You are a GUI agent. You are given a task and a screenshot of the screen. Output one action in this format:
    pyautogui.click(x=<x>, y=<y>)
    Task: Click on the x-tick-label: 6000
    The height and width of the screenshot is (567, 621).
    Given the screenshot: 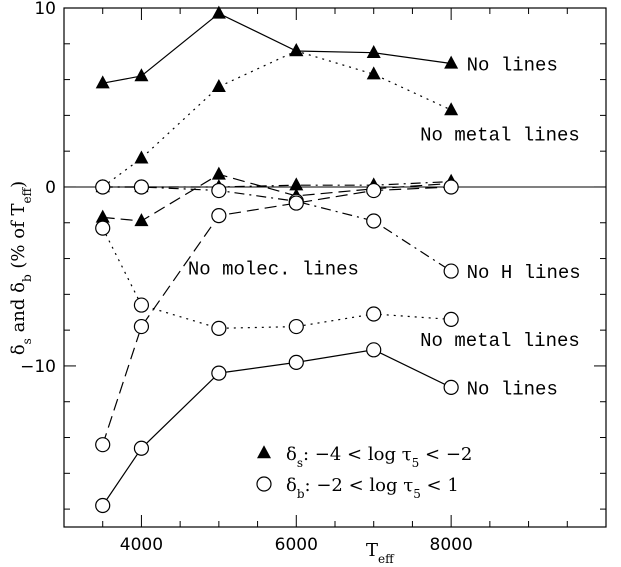 What is the action you would take?
    pyautogui.click(x=296, y=545)
    